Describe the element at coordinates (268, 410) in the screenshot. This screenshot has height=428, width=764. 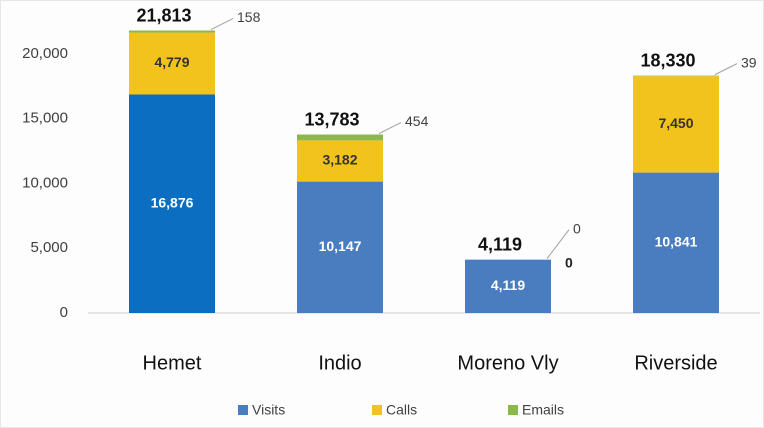
I see `legend-label: Visits` at that location.